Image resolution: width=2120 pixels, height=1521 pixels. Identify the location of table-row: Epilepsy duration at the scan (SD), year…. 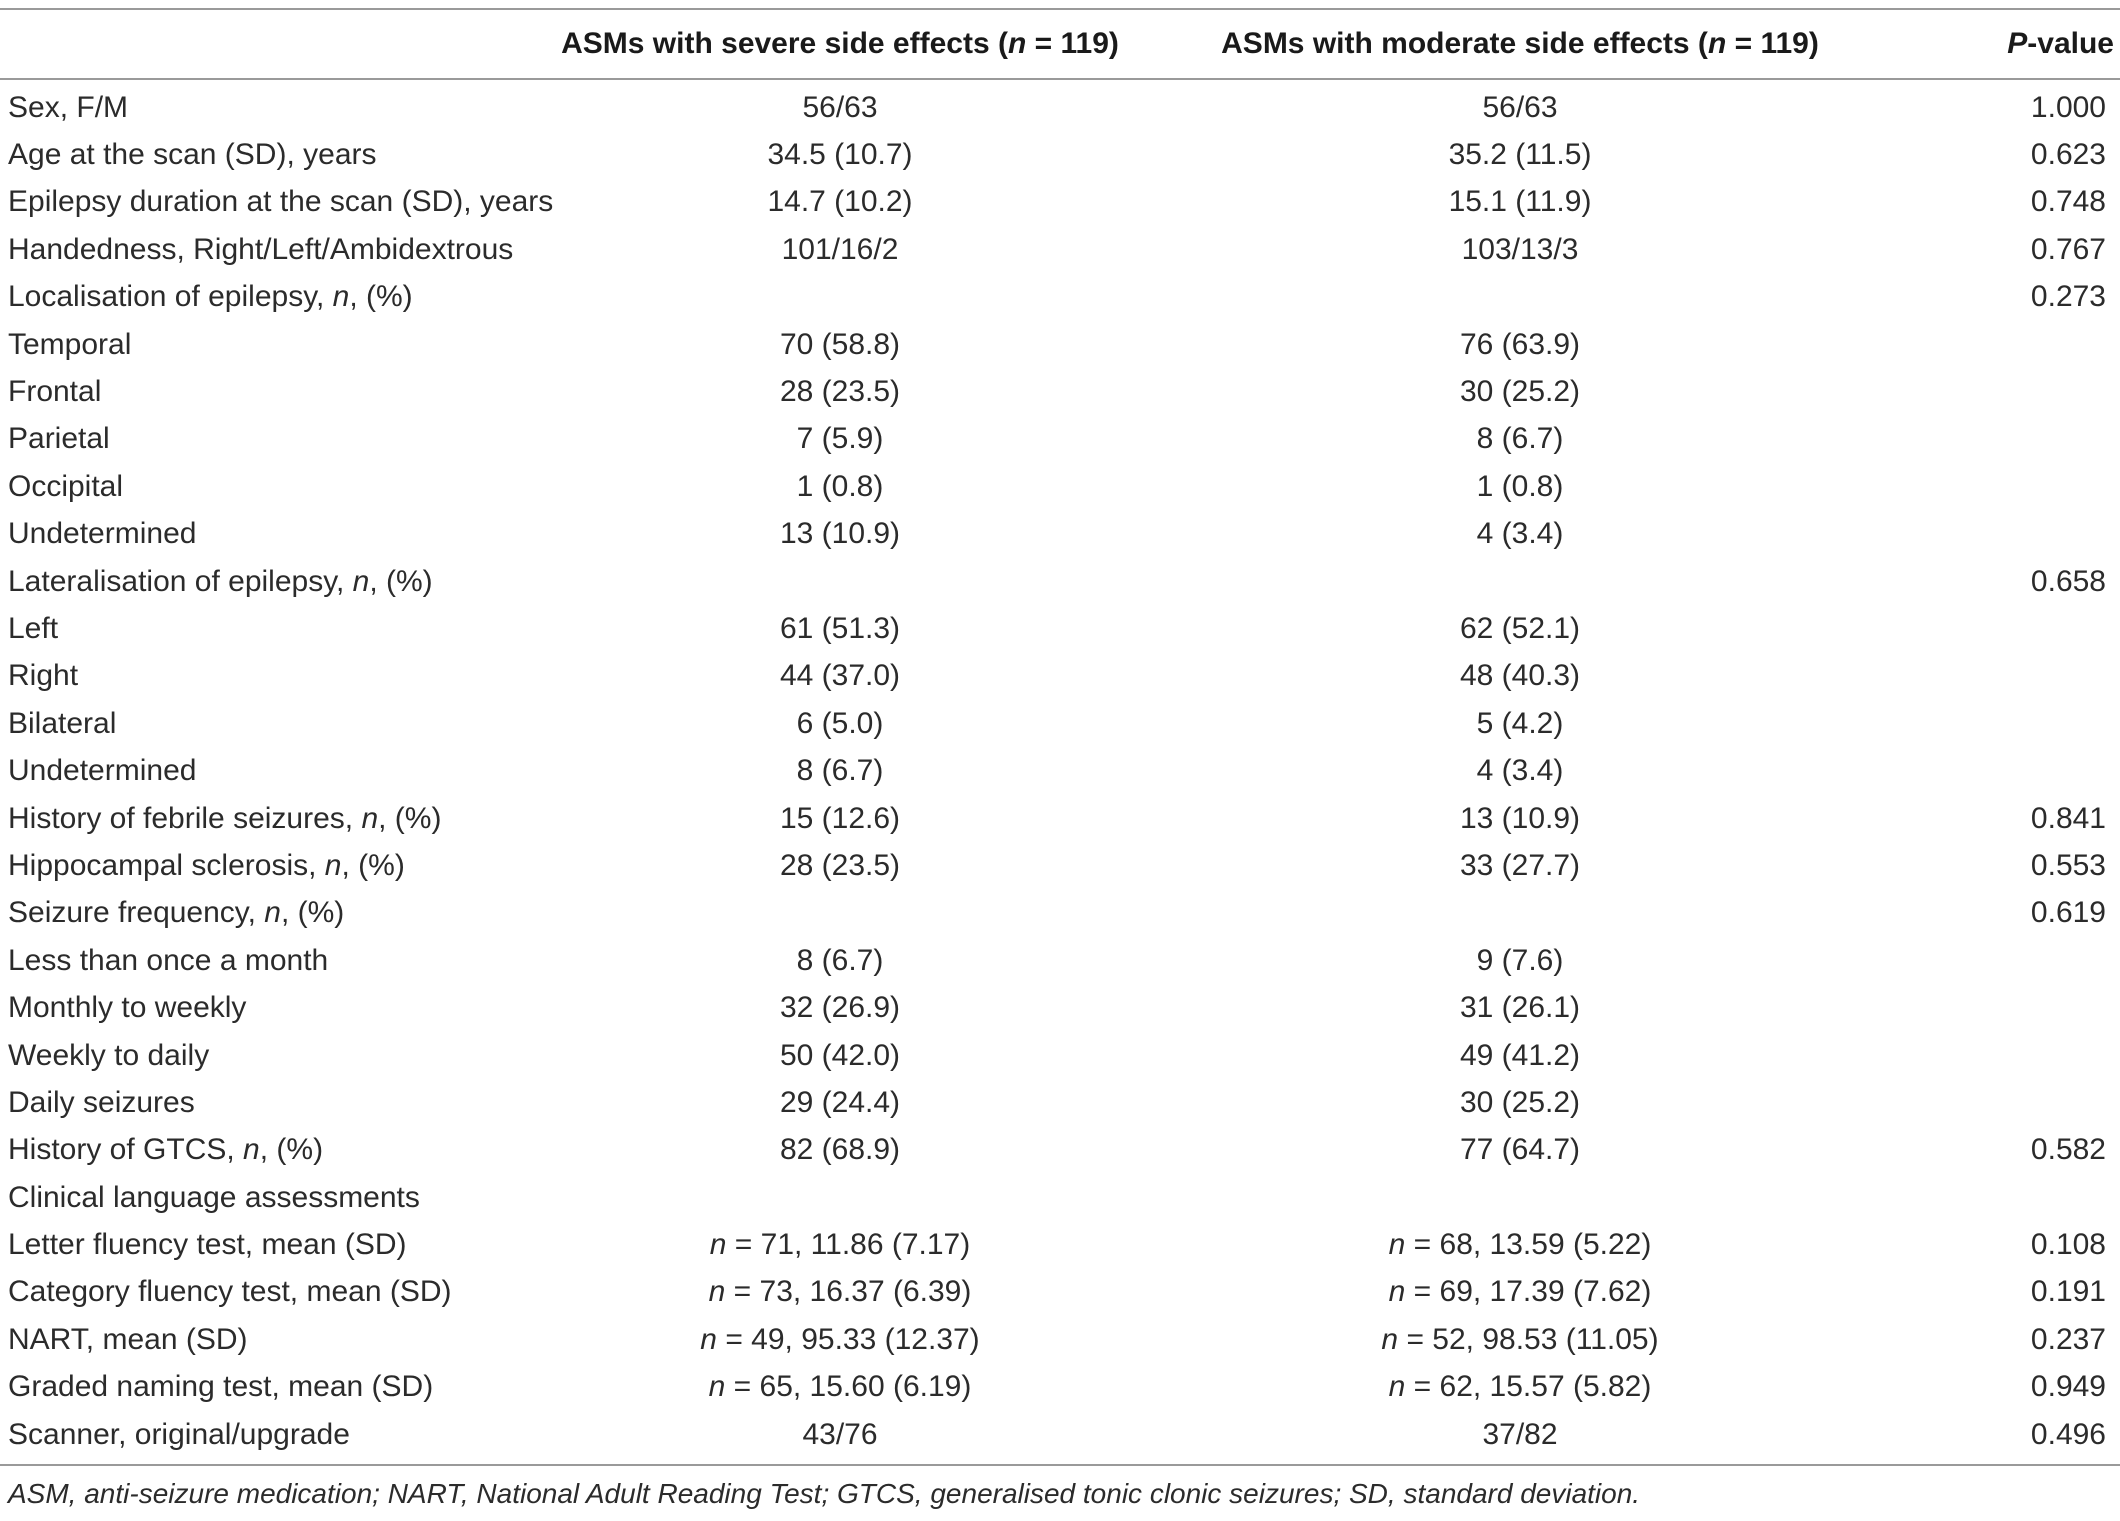
(1060, 202).